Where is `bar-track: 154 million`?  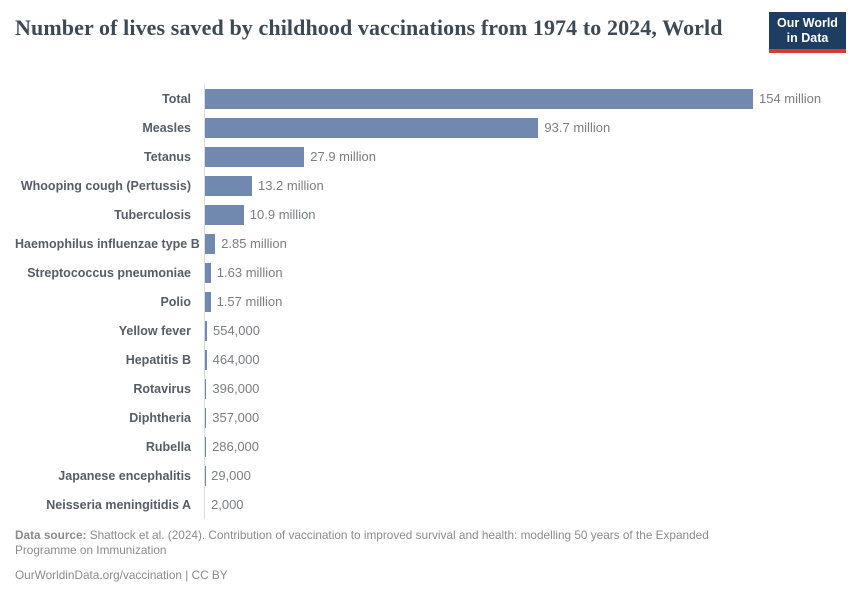
bar-track: 154 million is located at coordinates (520, 98).